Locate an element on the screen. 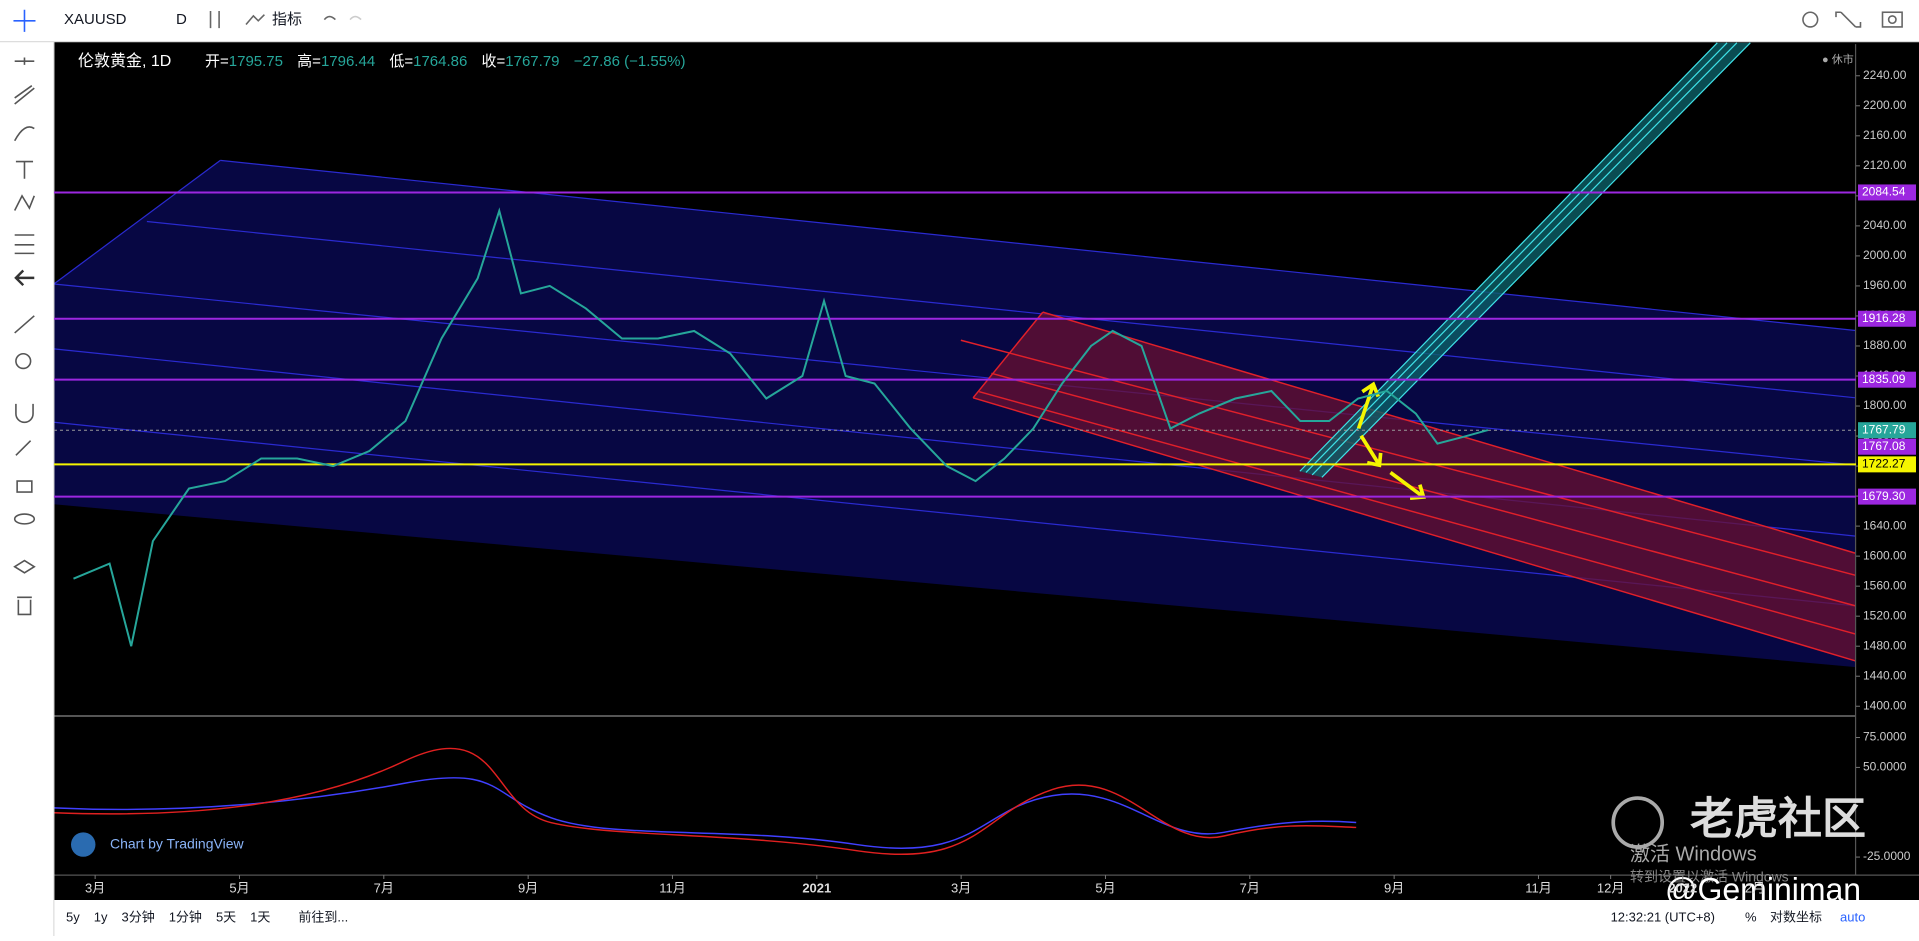  signal-line is located at coordinates (705, 801).